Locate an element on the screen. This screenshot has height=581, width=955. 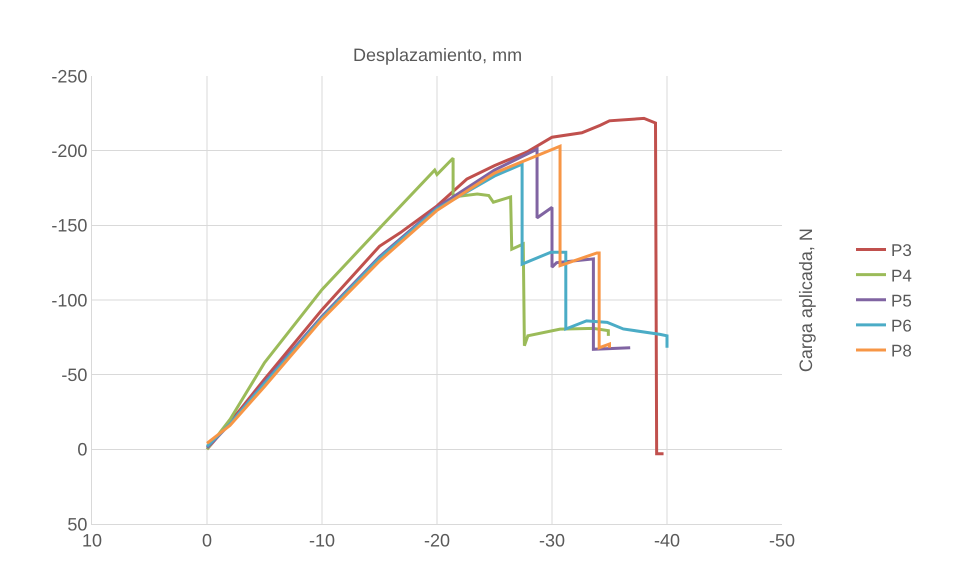
legend-label: P6 is located at coordinates (901, 326).